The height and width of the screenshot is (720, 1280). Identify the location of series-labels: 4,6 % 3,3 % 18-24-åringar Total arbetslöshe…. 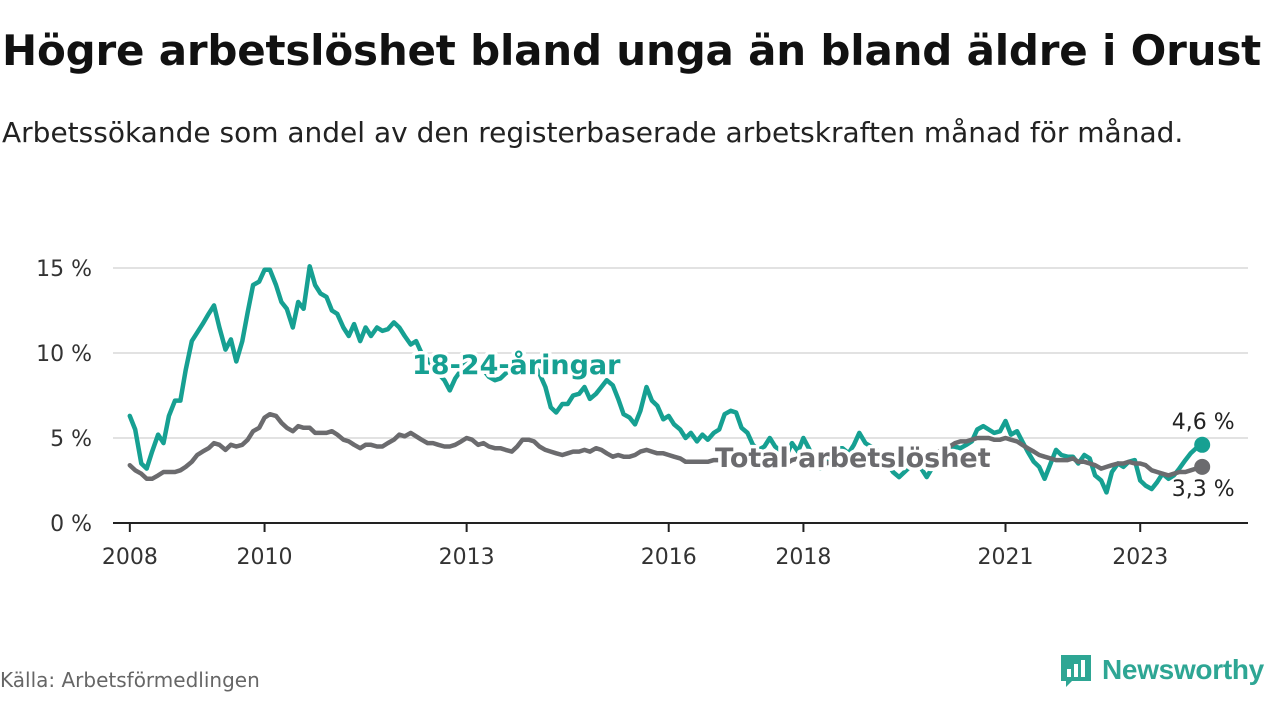
(822, 424).